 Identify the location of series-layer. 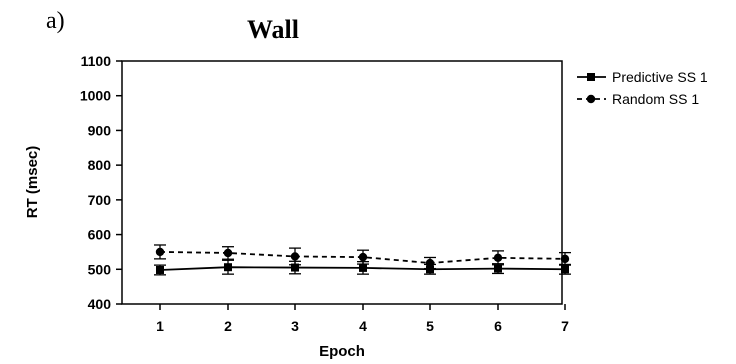
(362, 260).